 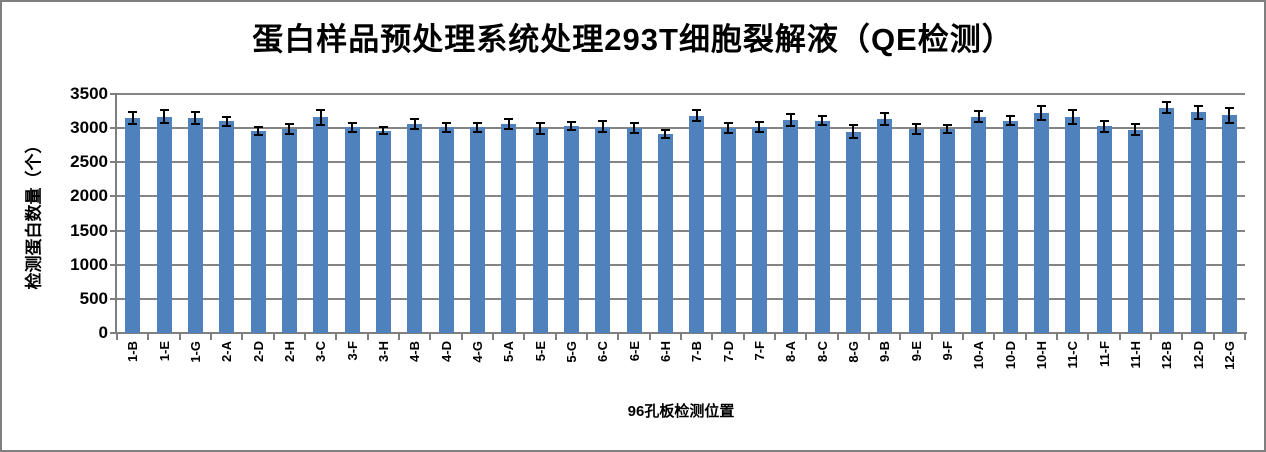 What do you see at coordinates (979, 355) in the screenshot?
I see `x-tick-label: 10-A` at bounding box center [979, 355].